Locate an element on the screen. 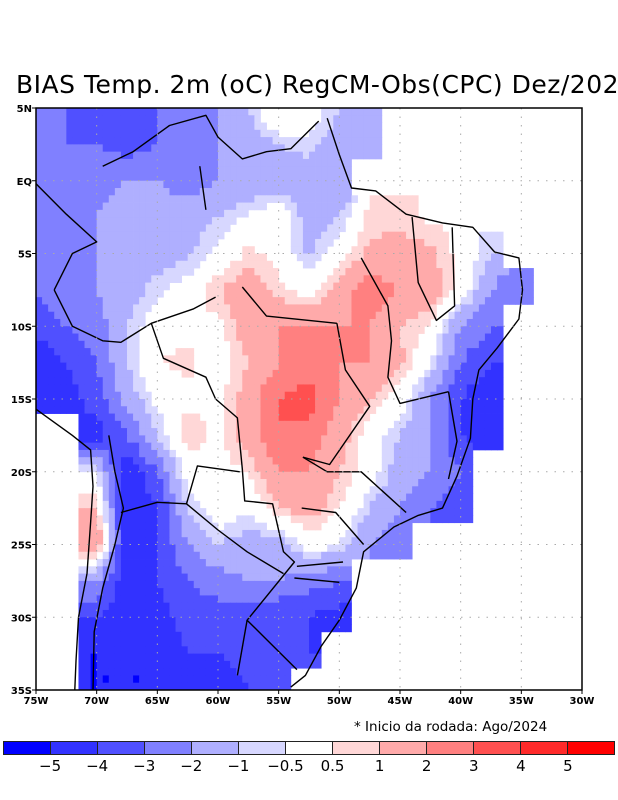  x-tick-label: 40W is located at coordinates (460, 701).